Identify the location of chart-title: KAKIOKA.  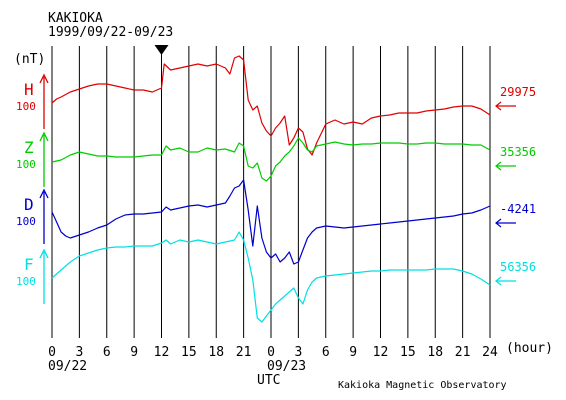
(75, 18).